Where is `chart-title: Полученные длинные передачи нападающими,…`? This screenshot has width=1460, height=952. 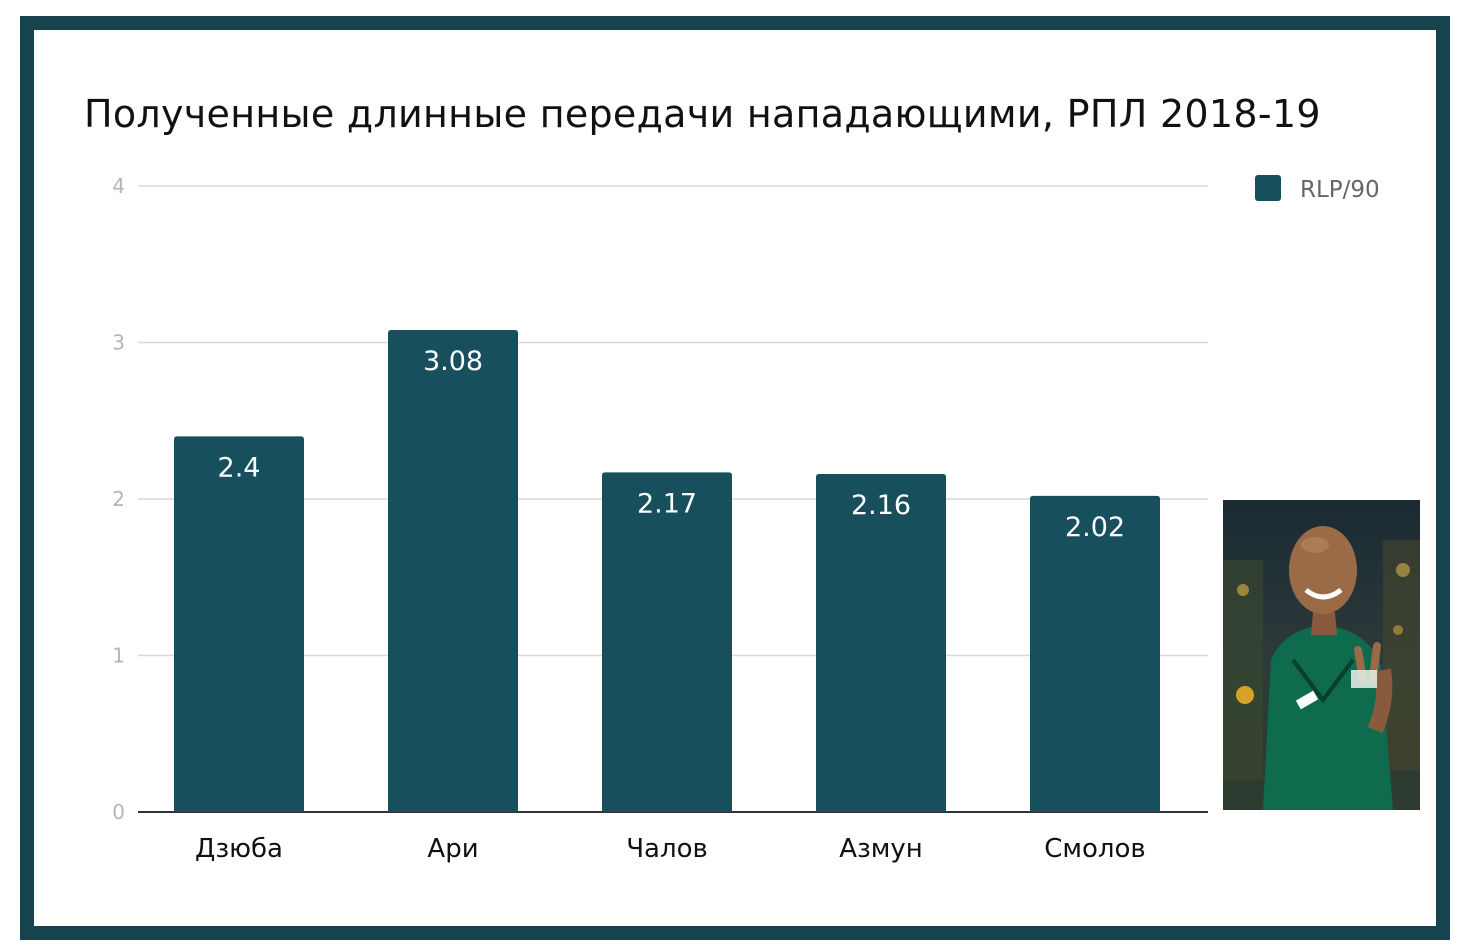
chart-title: Полученные длинные передачи нападающими,… is located at coordinates (702, 114).